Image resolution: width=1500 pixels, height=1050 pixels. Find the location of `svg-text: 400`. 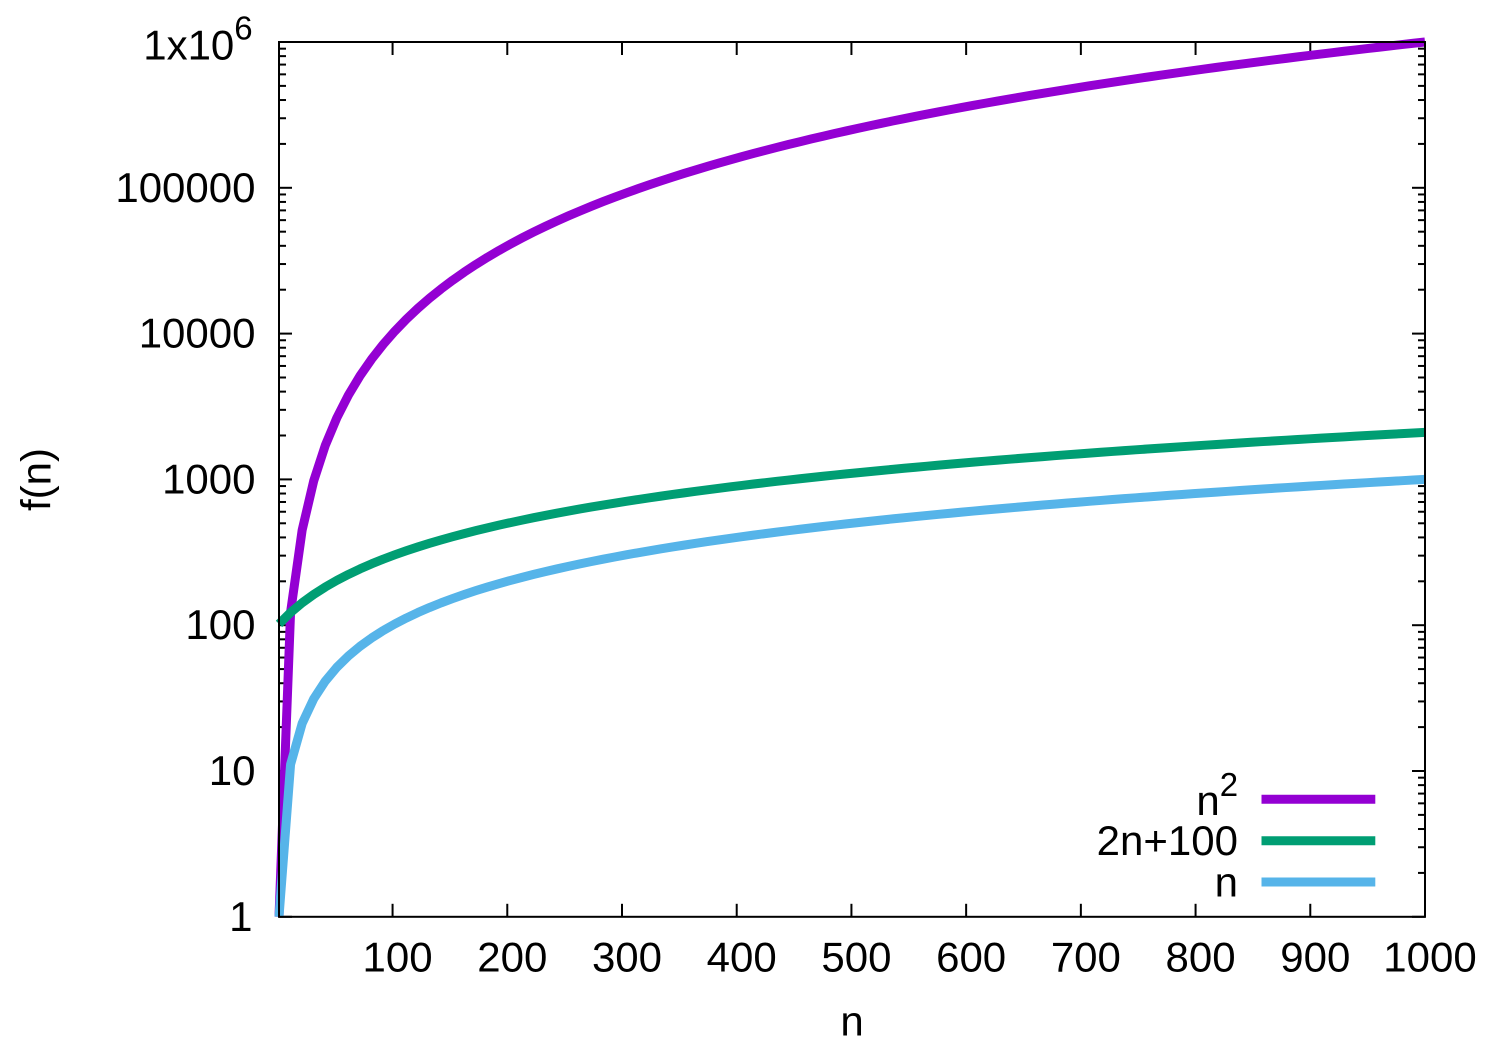

svg-text: 400 is located at coordinates (742, 957).